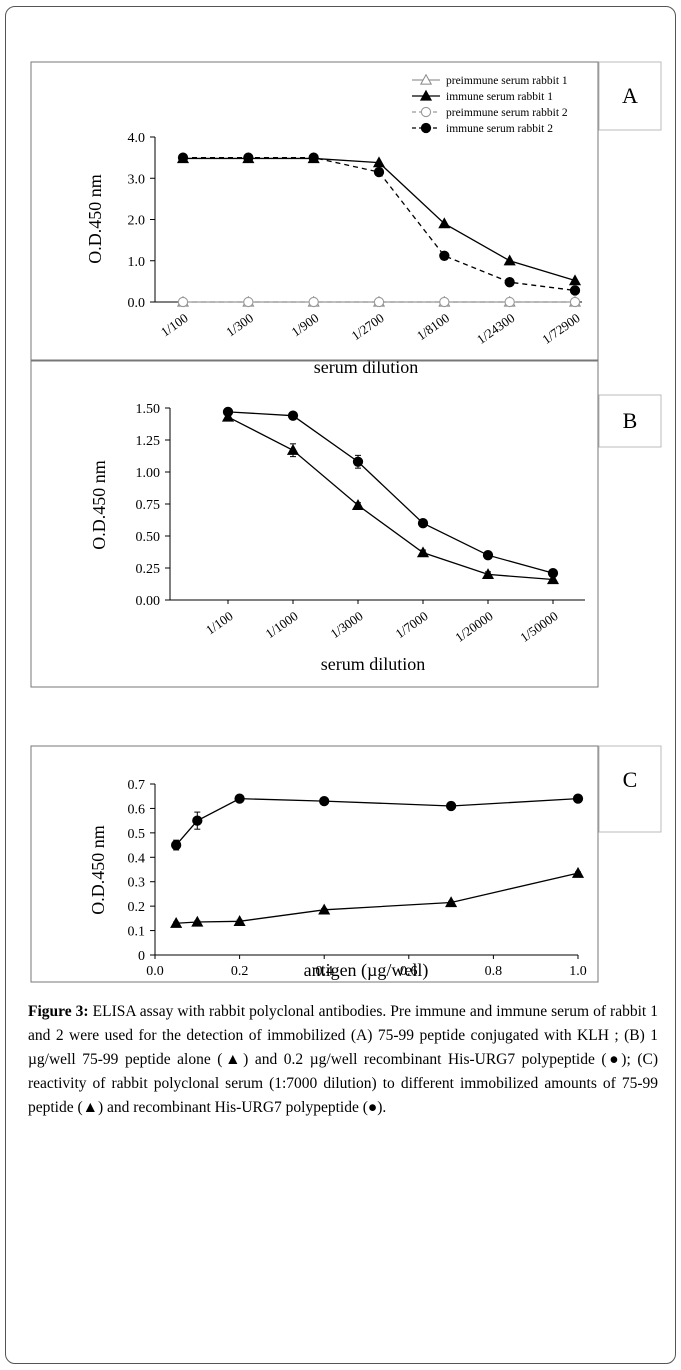 This screenshot has width=681, height=1370. I want to click on panel-b-y-tick-label: 0.50, so click(148, 537).